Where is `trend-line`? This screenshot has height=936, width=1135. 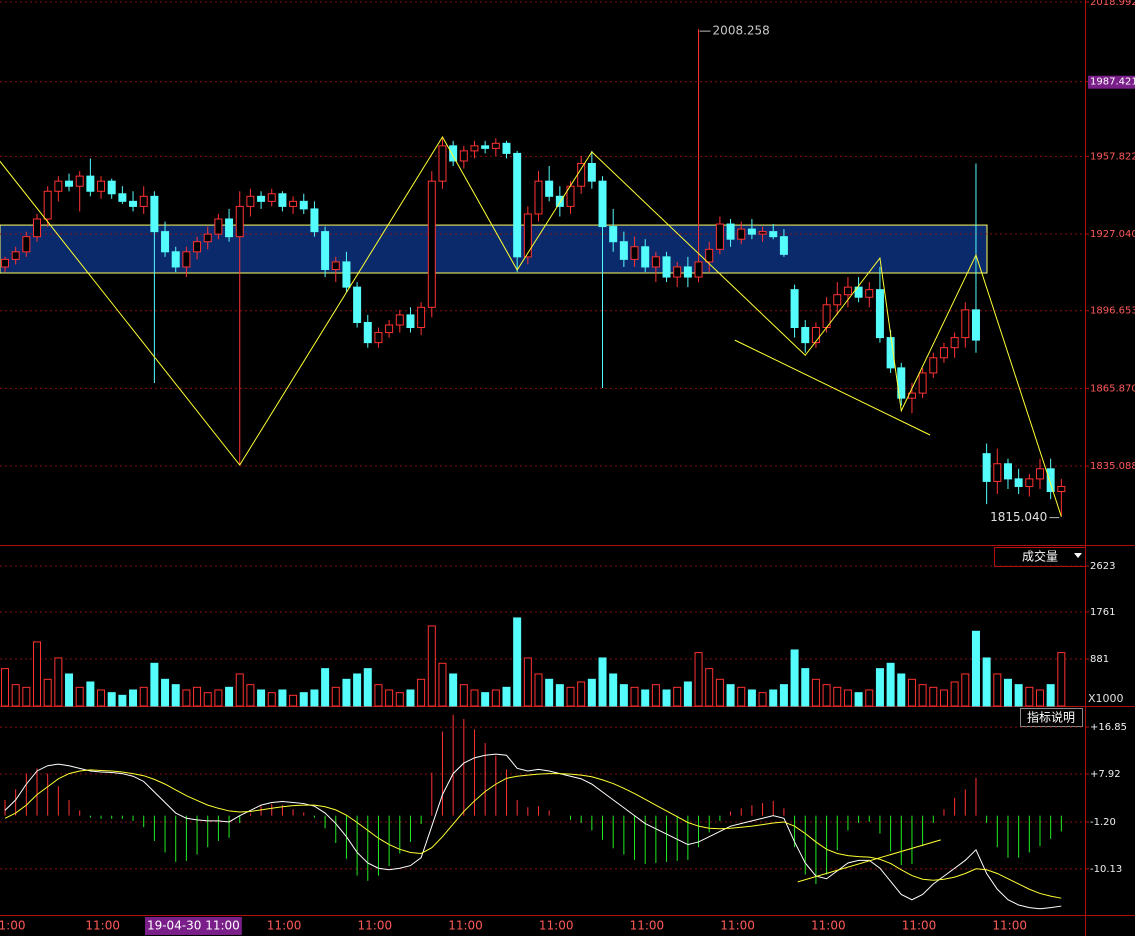 trend-line is located at coordinates (832, 387).